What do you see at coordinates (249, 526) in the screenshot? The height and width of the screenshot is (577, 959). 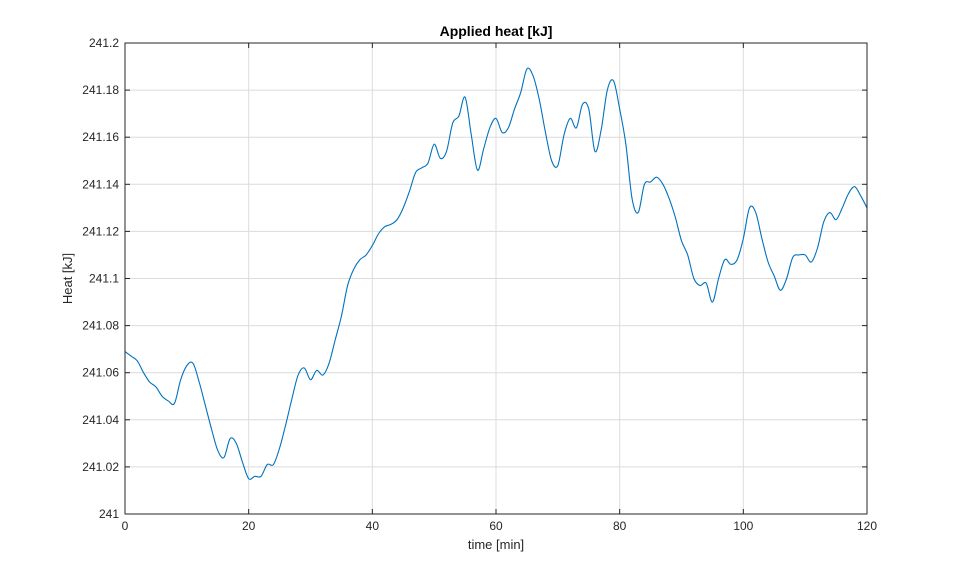 I see `x-tick-label: 20` at bounding box center [249, 526].